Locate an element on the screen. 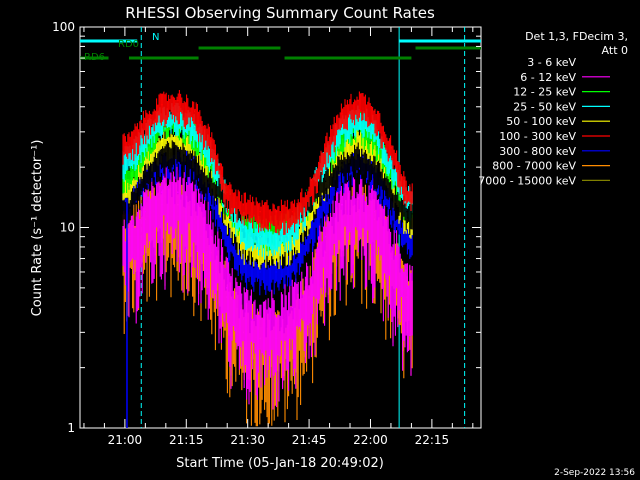 The image size is (640, 480). legend-entry-label: 12 - 25 keV is located at coordinates (544, 92).